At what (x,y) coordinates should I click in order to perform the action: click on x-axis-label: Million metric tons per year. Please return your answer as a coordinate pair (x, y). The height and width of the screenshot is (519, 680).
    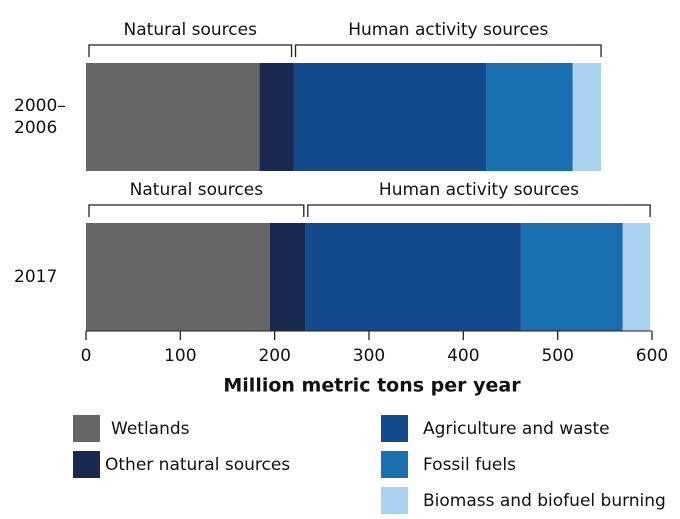
    Looking at the image, I should click on (372, 386).